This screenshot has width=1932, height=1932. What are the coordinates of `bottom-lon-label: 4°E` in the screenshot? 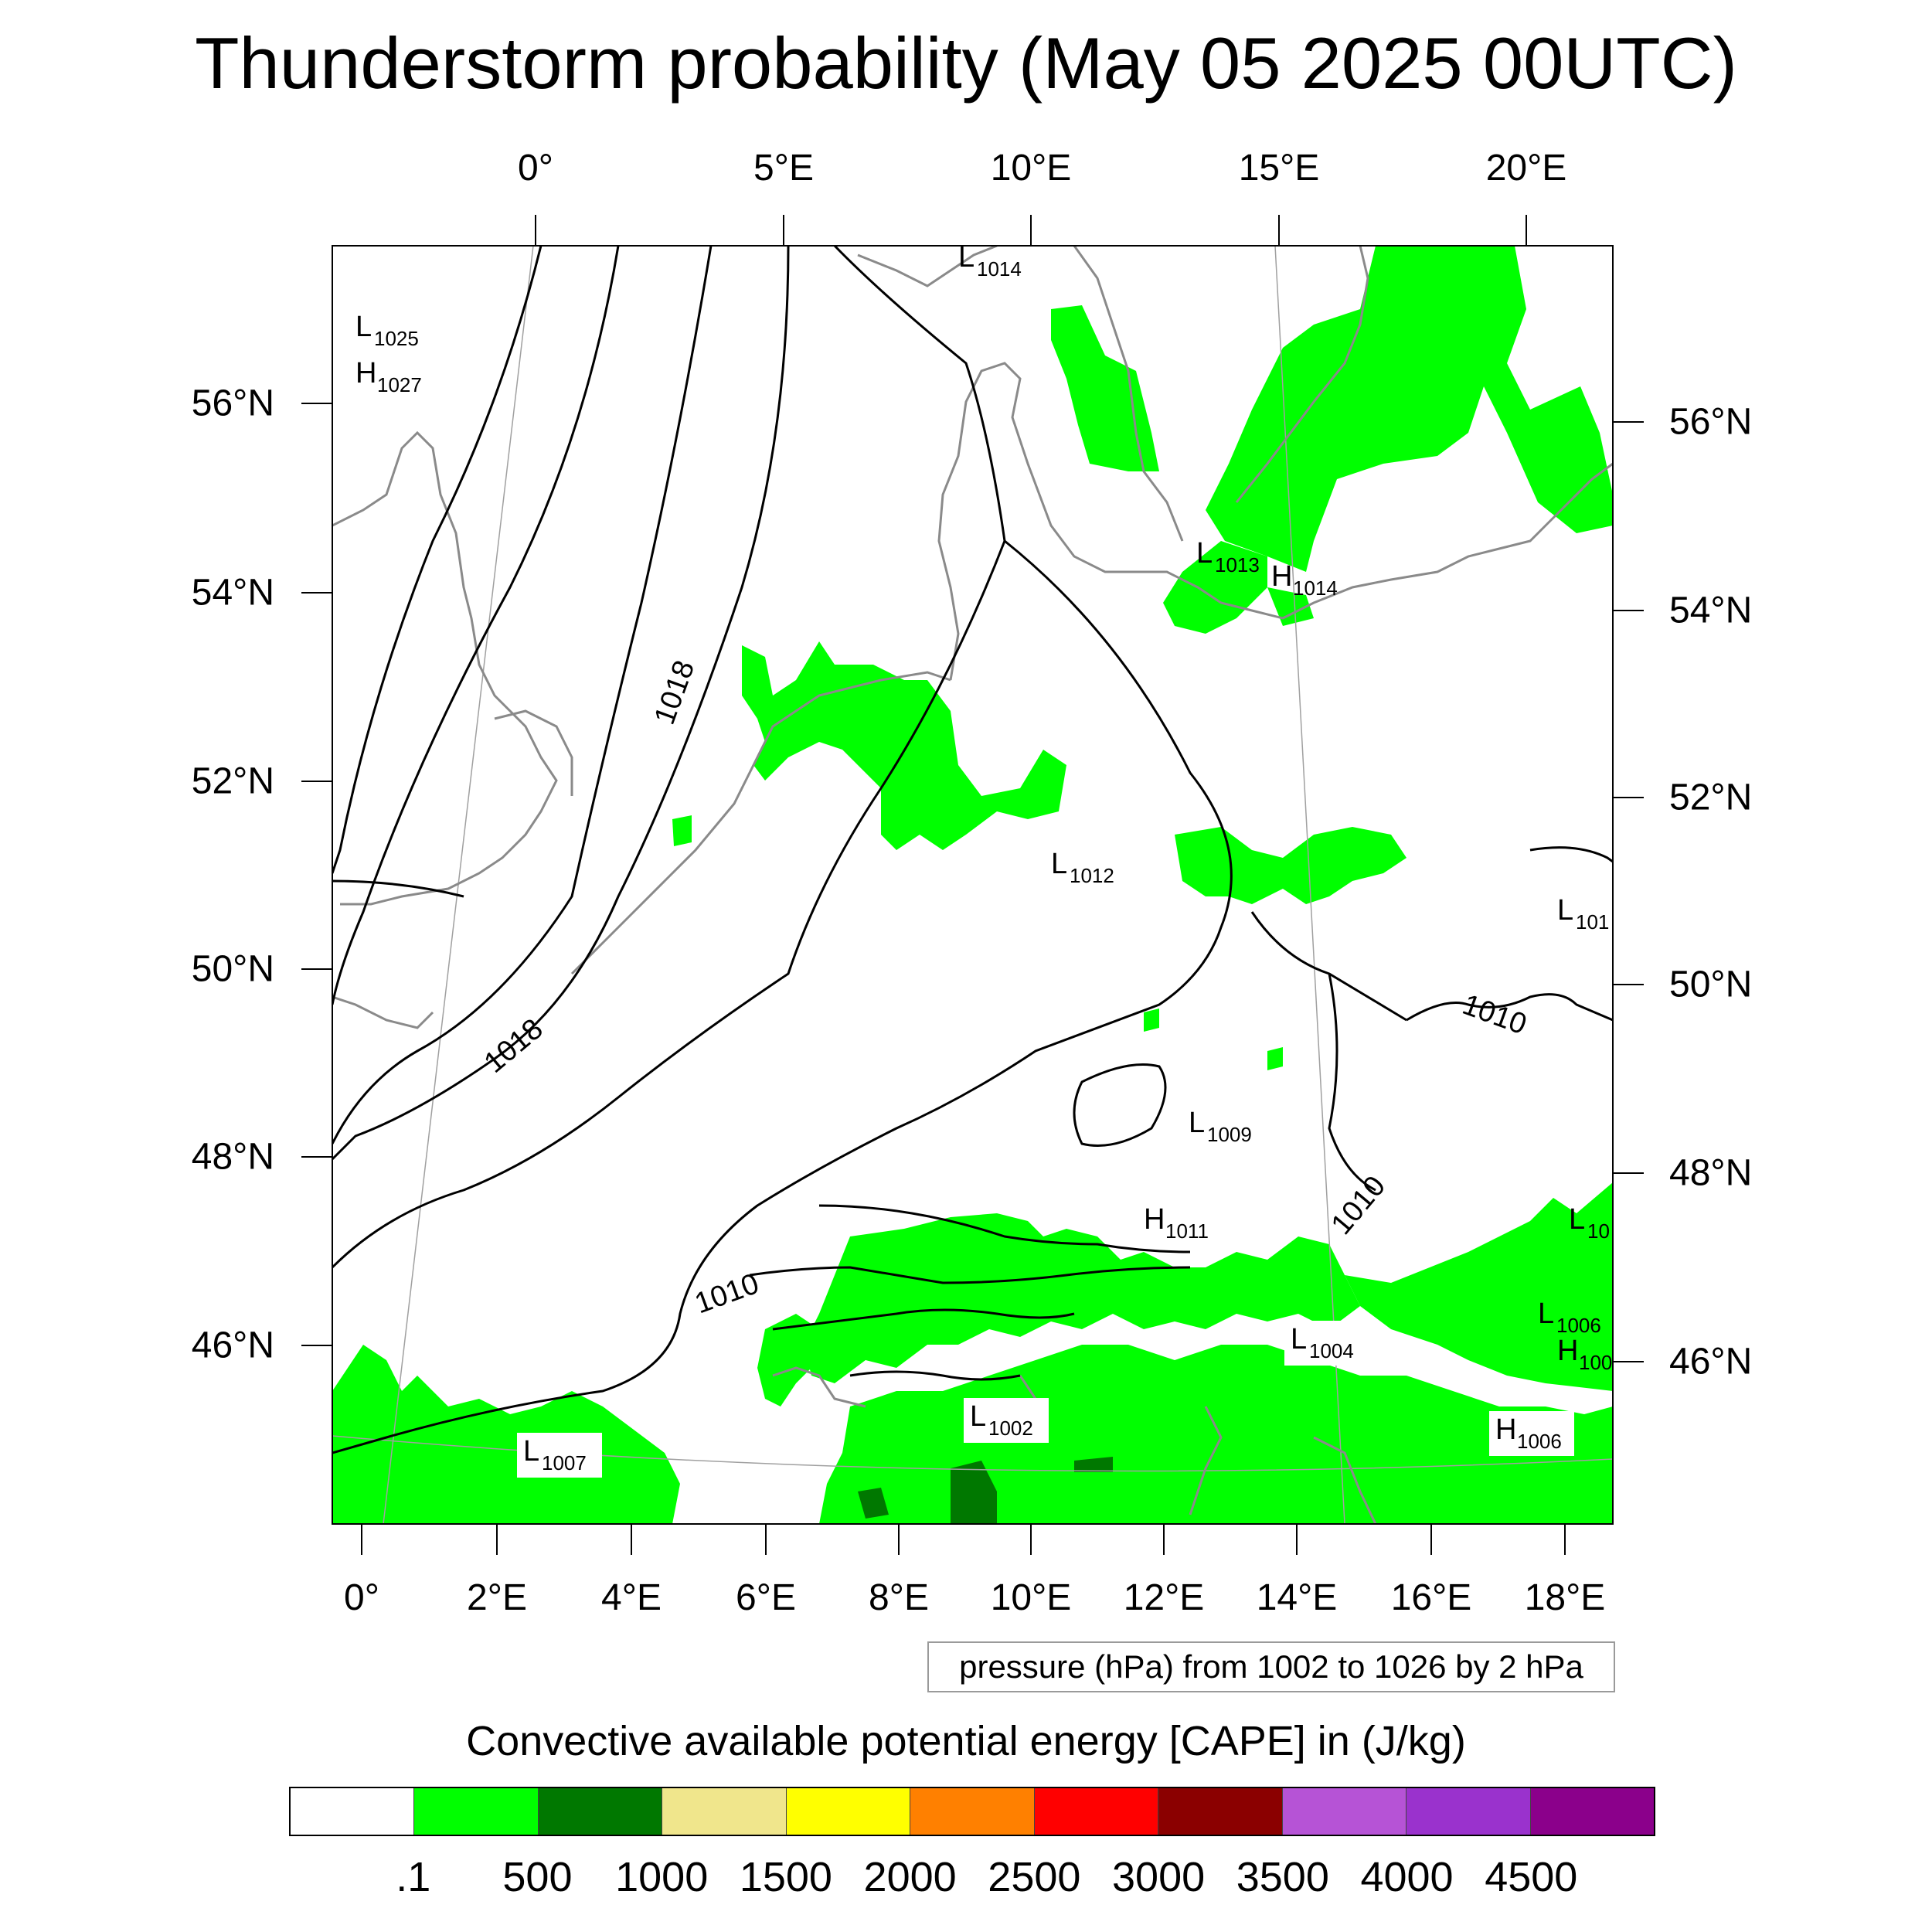 It's located at (631, 1598).